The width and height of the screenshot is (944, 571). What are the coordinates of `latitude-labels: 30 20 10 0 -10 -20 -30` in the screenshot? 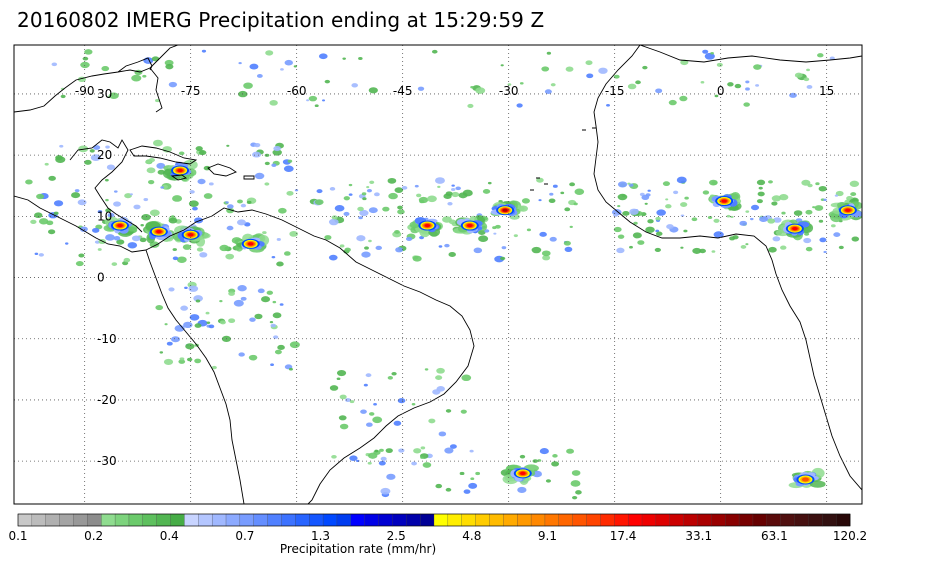 It's located at (107, 277).